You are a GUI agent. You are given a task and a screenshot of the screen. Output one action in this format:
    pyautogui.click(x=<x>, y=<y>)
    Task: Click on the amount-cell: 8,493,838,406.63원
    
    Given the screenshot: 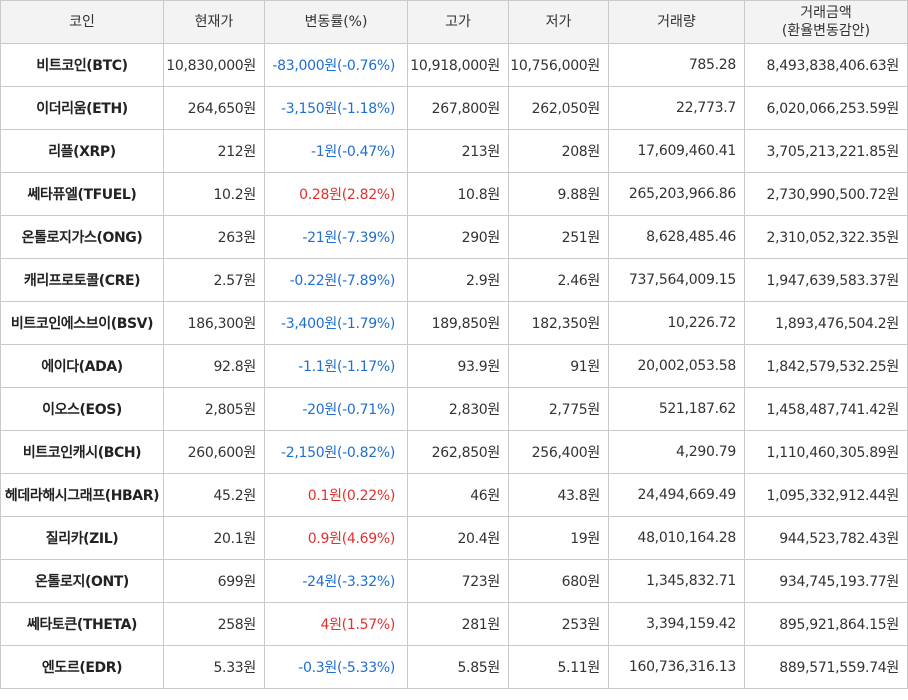 What is the action you would take?
    pyautogui.click(x=826, y=65)
    